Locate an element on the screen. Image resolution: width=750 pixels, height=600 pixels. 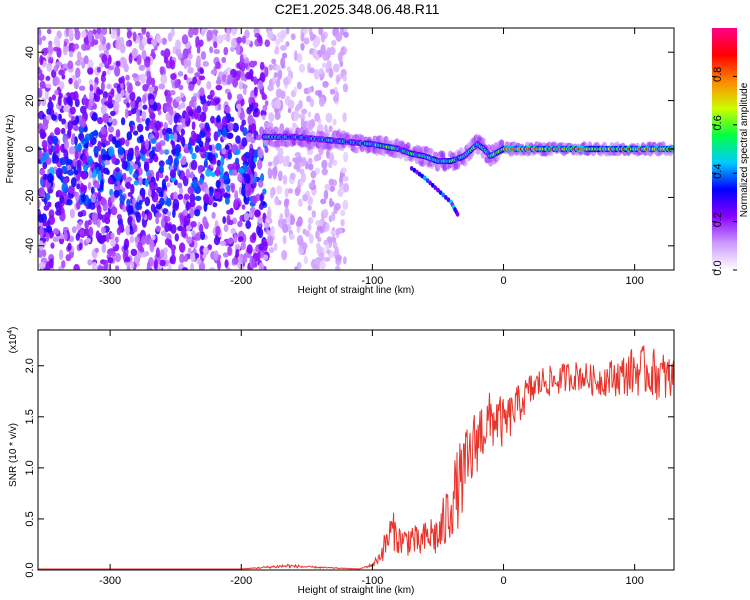
colorbar-tick-label: 0.8 is located at coordinates (718, 74).